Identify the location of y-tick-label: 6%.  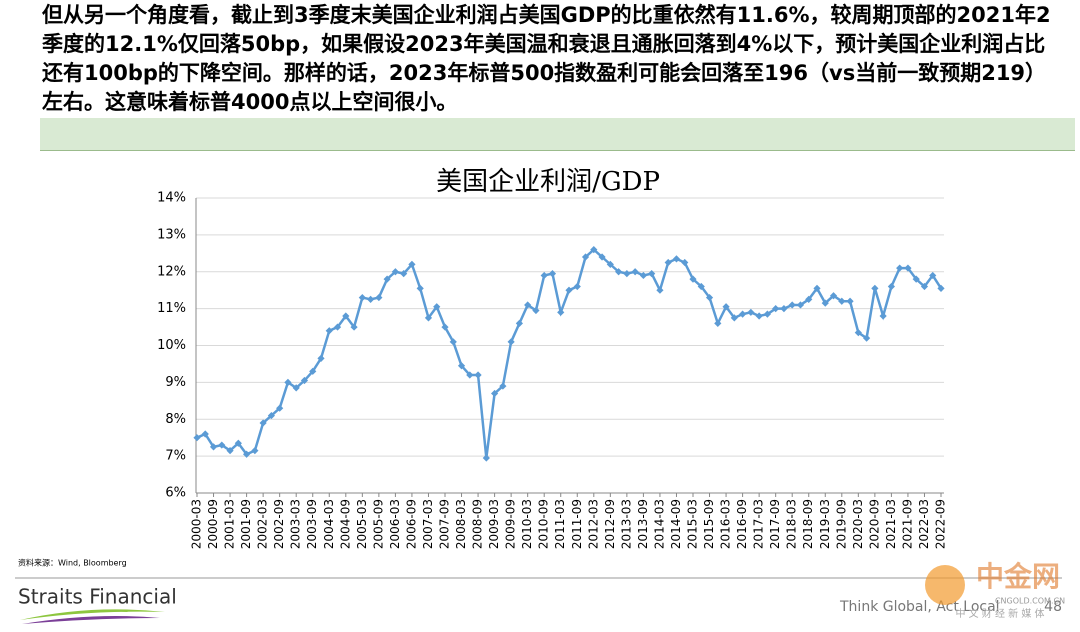
(175, 493).